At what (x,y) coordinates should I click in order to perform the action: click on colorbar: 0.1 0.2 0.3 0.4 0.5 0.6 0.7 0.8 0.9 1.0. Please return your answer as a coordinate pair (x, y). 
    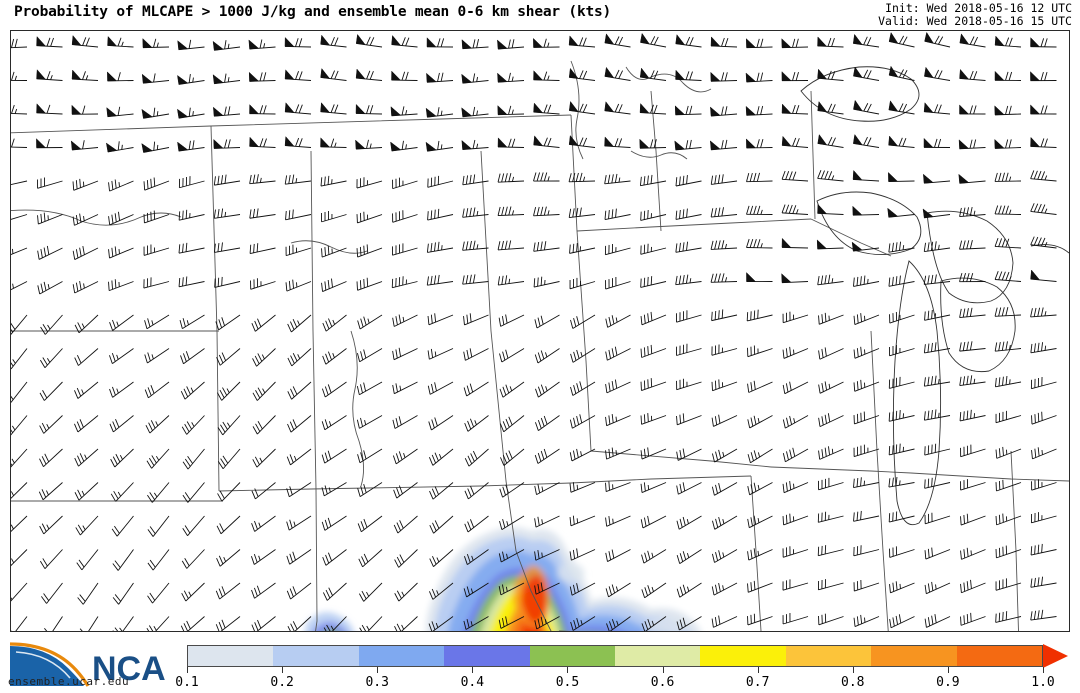
    Looking at the image, I should click on (540, 664).